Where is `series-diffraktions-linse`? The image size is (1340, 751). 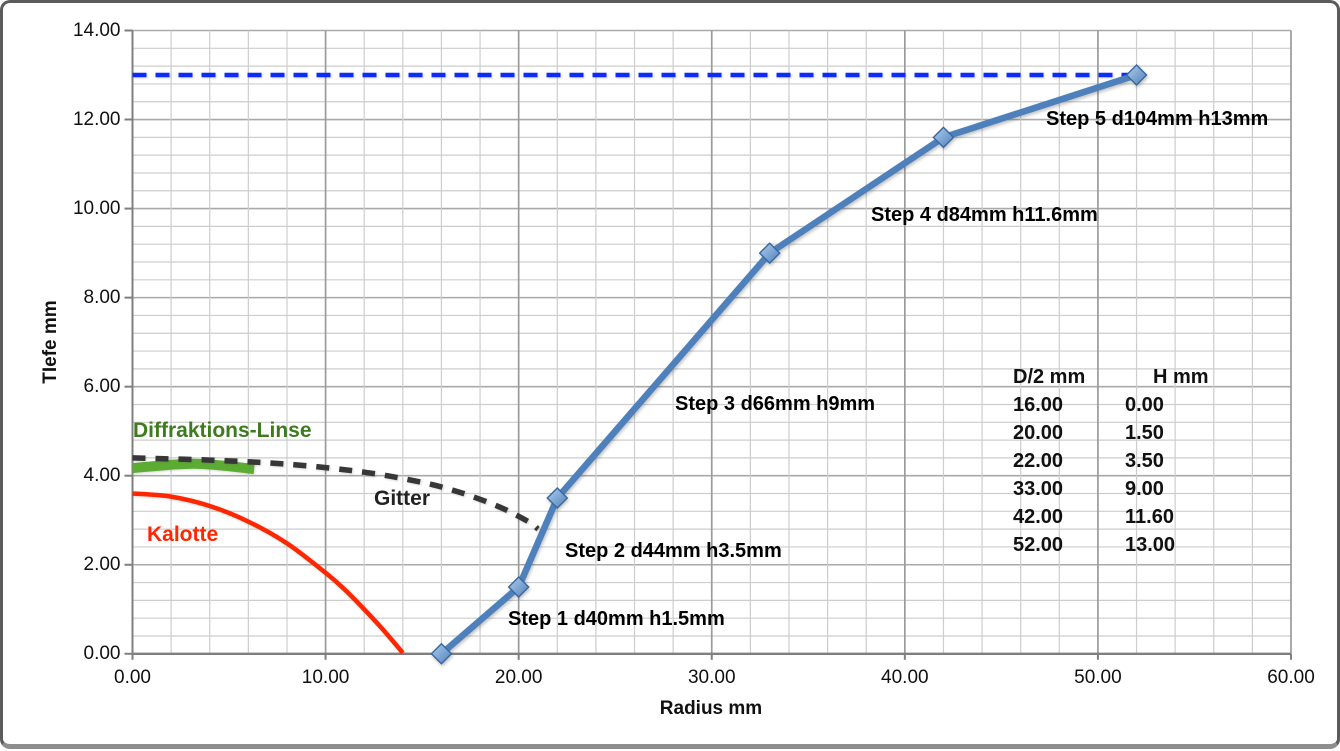
series-diffraktions-linse is located at coordinates (193, 466).